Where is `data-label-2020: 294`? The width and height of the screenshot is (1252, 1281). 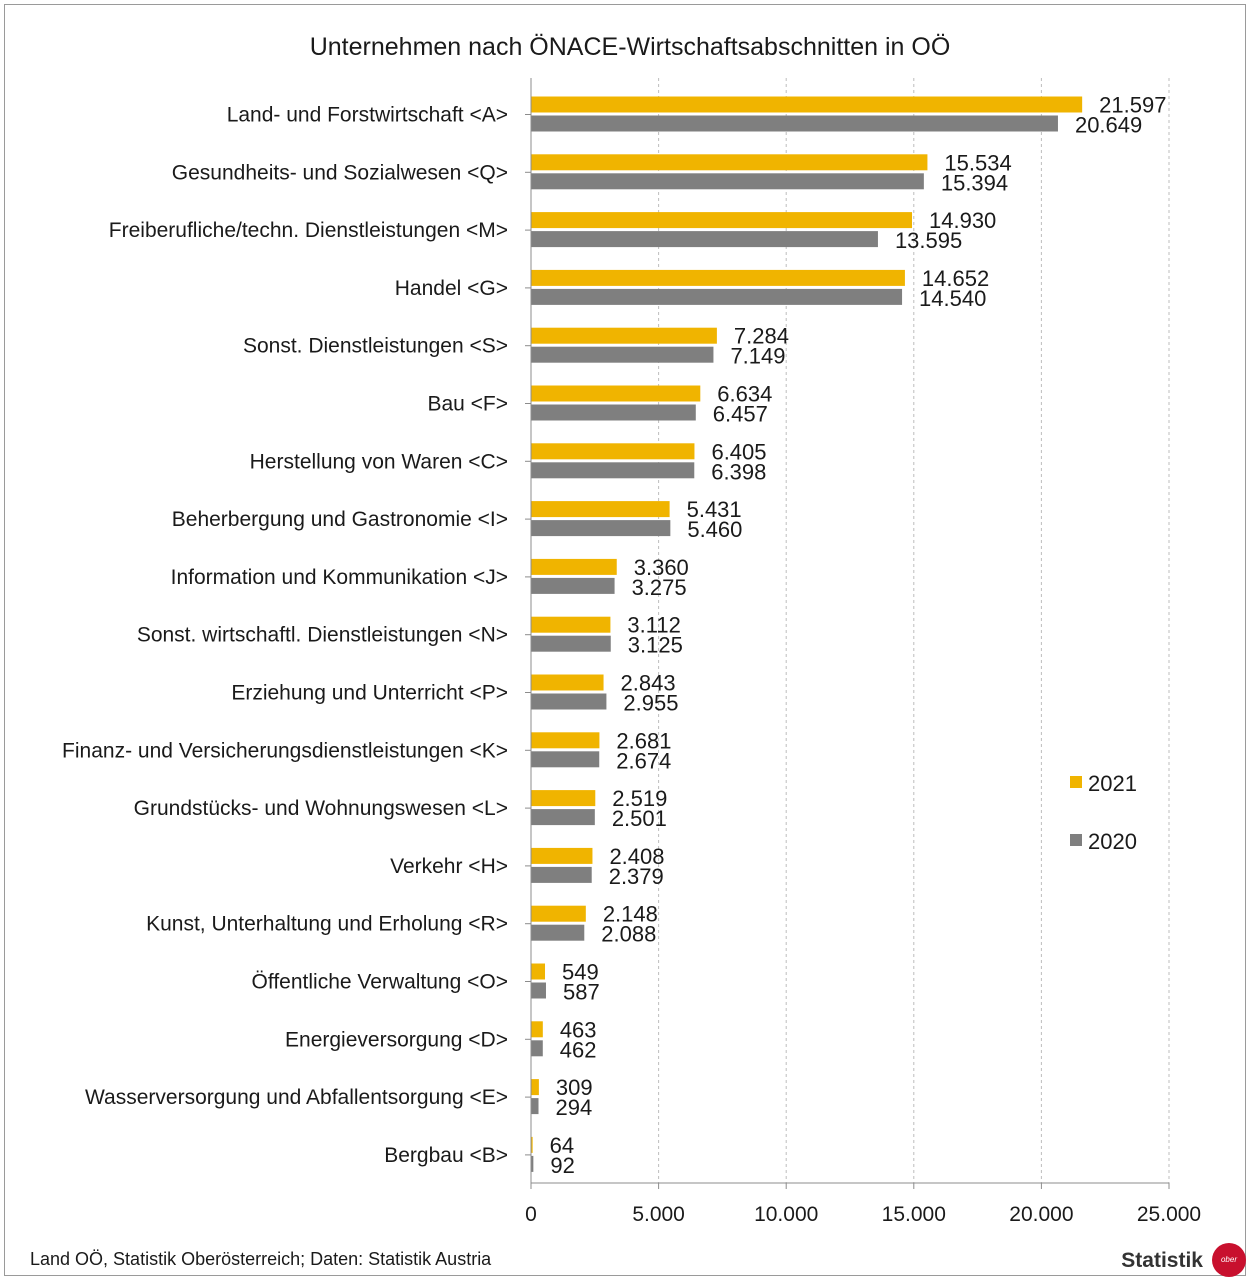 data-label-2020: 294 is located at coordinates (574, 1107).